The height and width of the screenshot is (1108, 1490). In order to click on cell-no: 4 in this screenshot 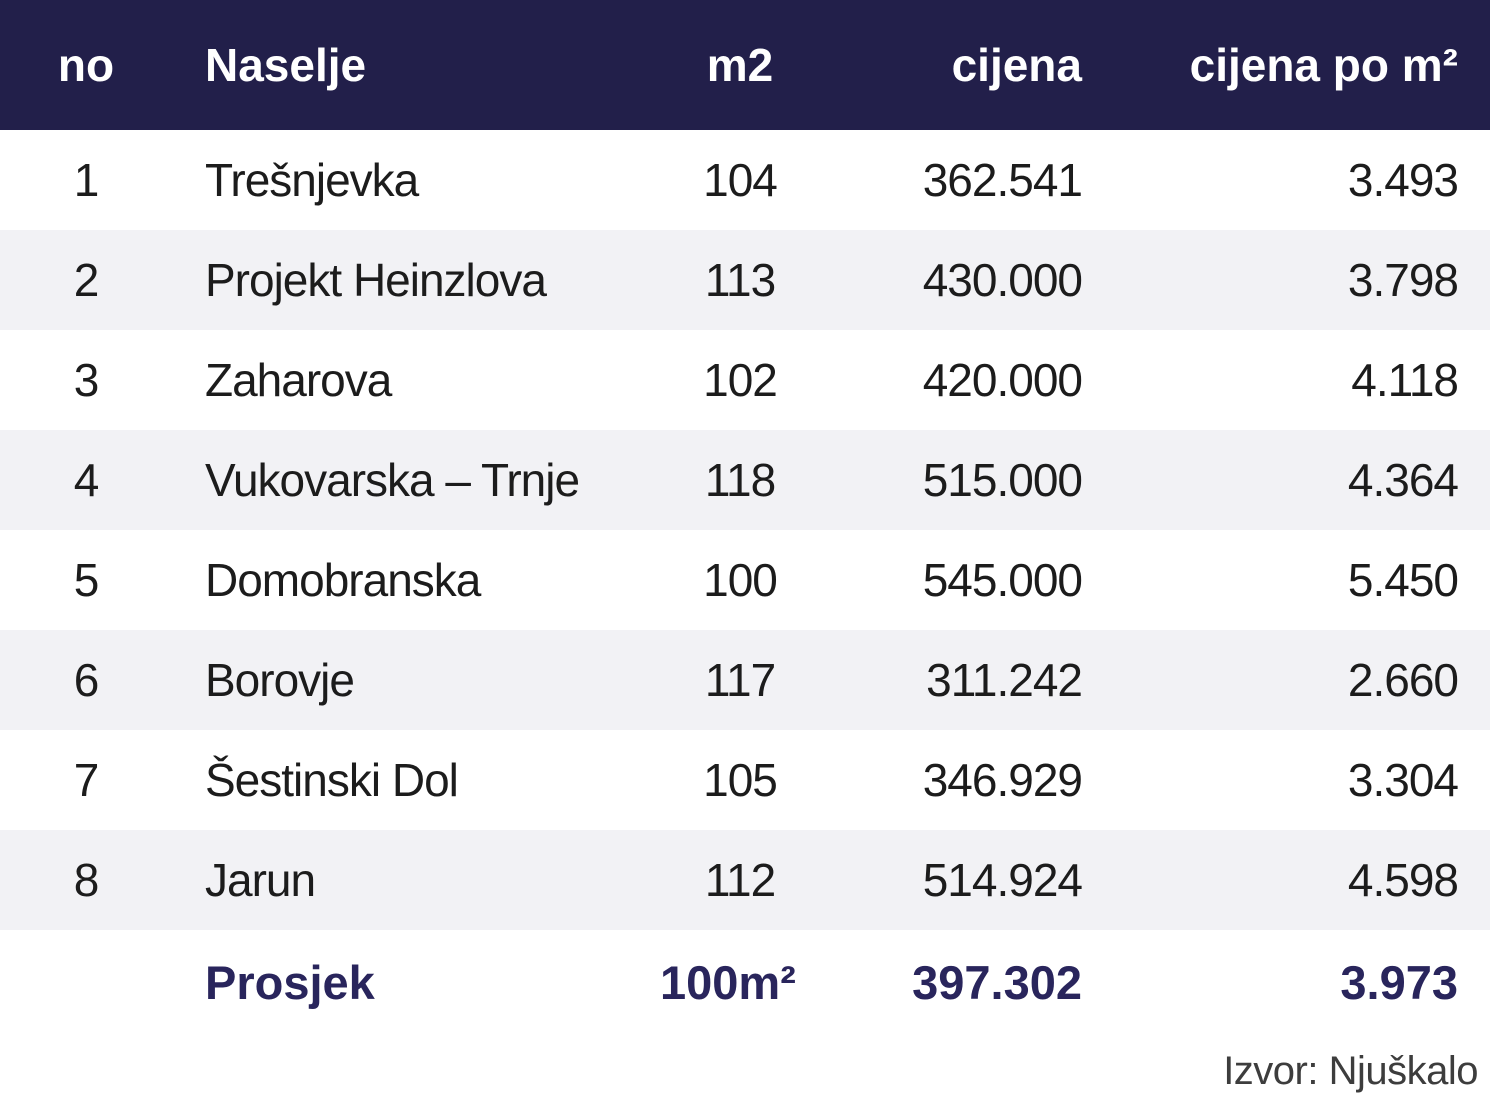, I will do `click(86, 480)`.